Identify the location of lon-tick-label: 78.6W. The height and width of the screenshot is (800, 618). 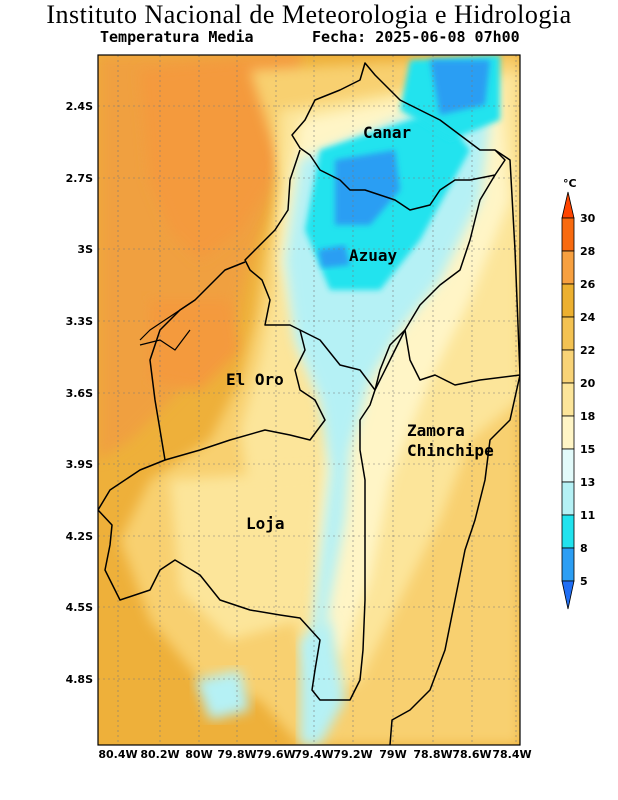
(471, 754).